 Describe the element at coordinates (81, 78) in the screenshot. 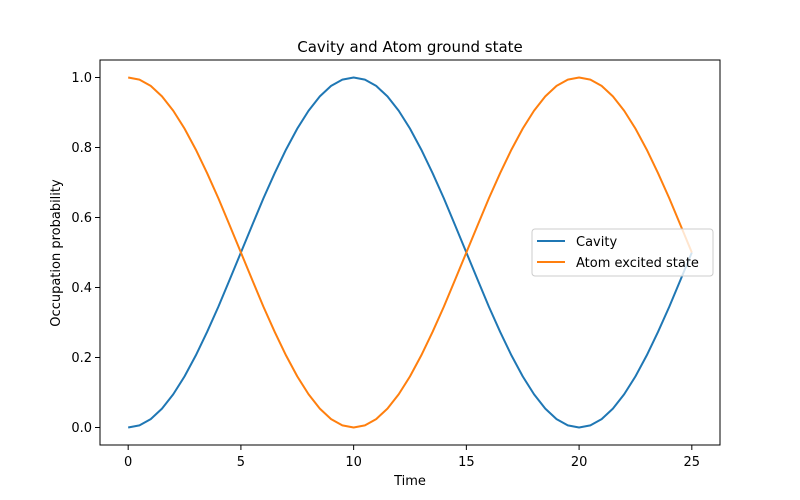

I see `y-tick-label: 1.0` at that location.